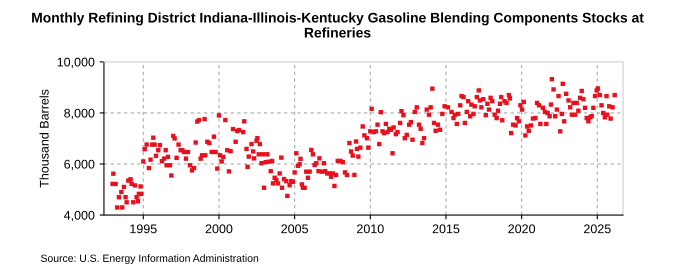  What do you see at coordinates (522, 229) in the screenshot?
I see `x-tick-label: 2020` at bounding box center [522, 229].